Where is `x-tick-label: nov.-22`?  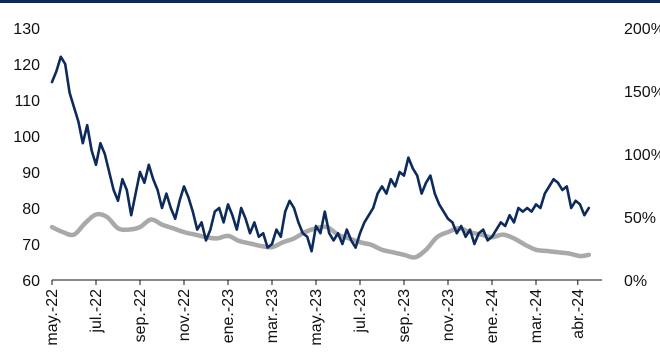 x-tick-label: nov.-22 is located at coordinates (184, 315).